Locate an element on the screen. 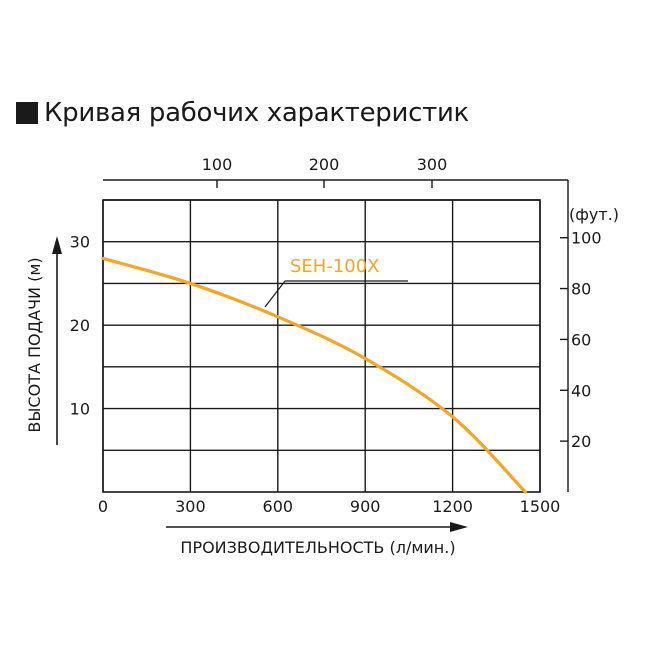  chart-title-row: Кривая рабочих характеристик is located at coordinates (242, 113).